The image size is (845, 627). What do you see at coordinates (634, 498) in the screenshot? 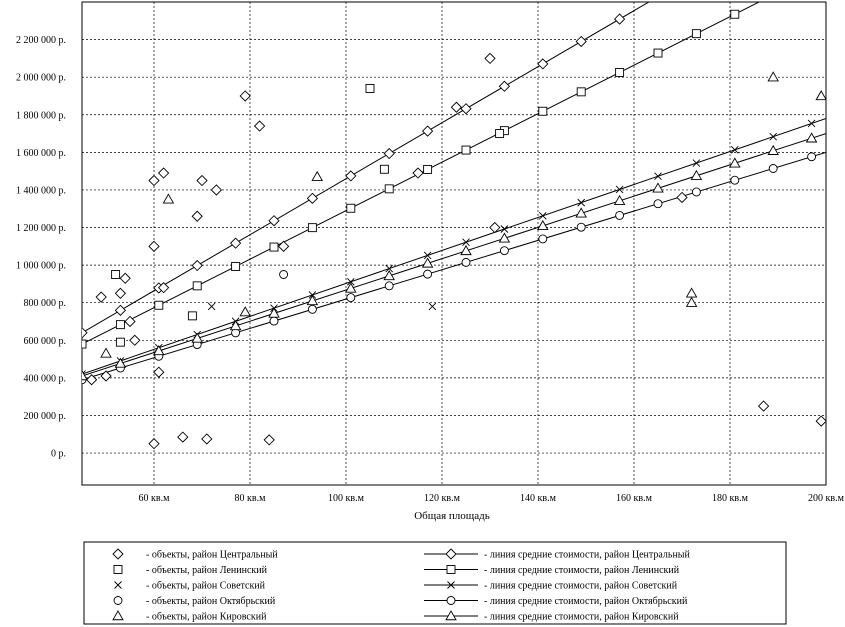
I see `x-tick-label: 160 кв.м` at bounding box center [634, 498].